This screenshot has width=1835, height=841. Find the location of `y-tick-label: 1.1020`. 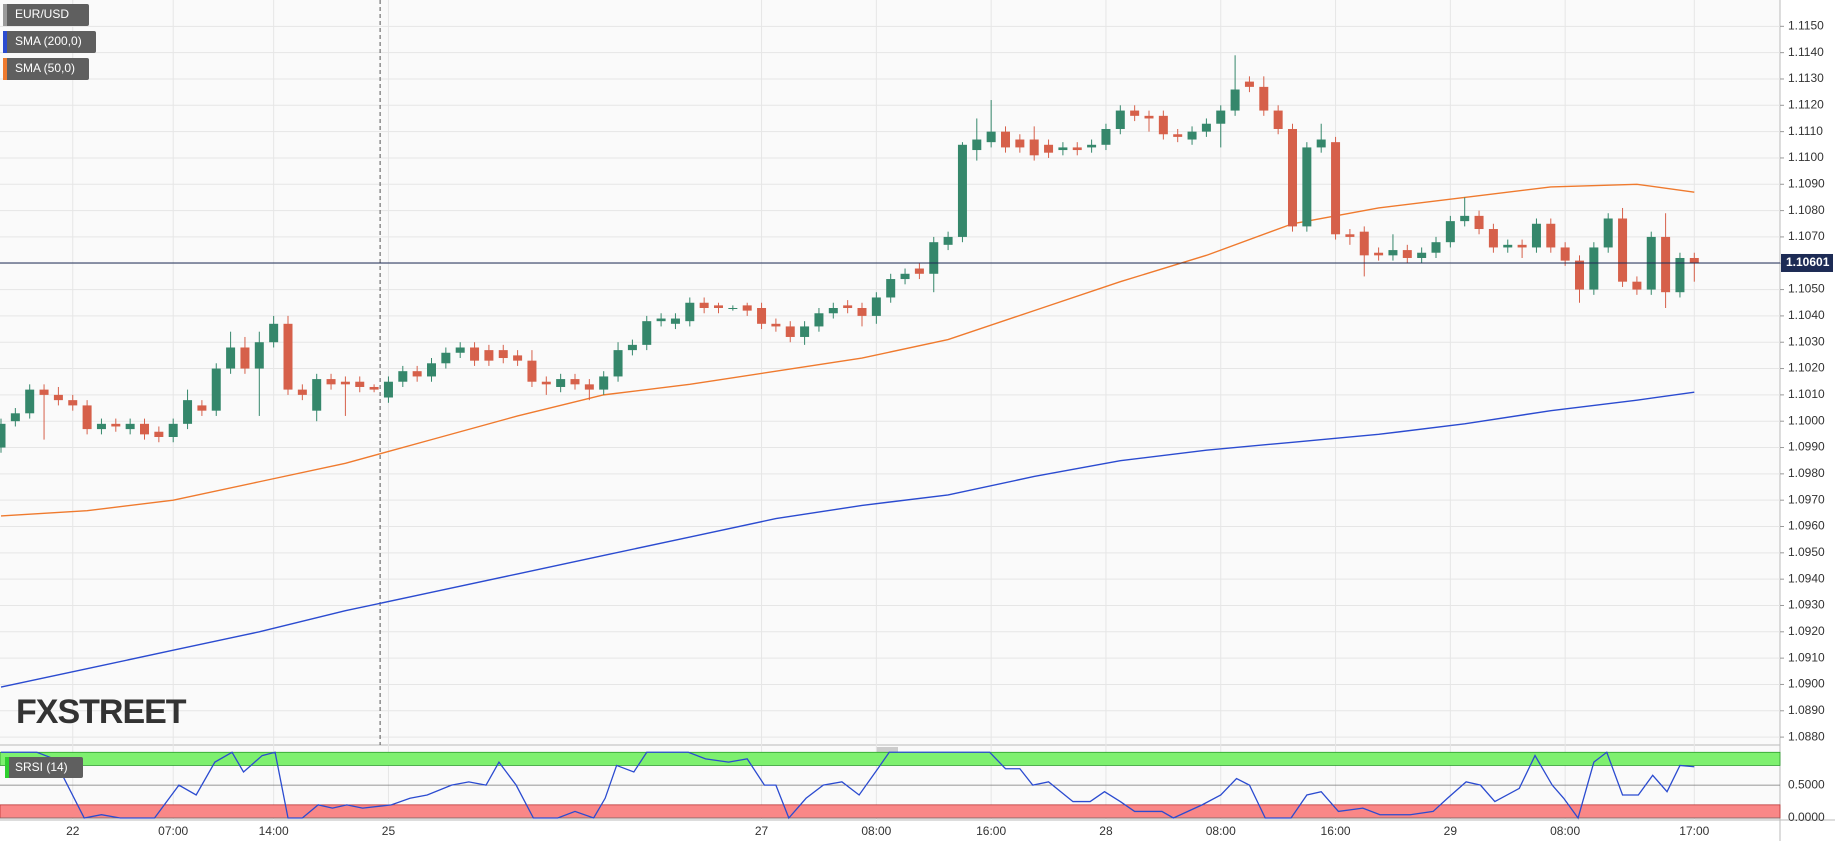

y-tick-label: 1.1020 is located at coordinates (1806, 368).